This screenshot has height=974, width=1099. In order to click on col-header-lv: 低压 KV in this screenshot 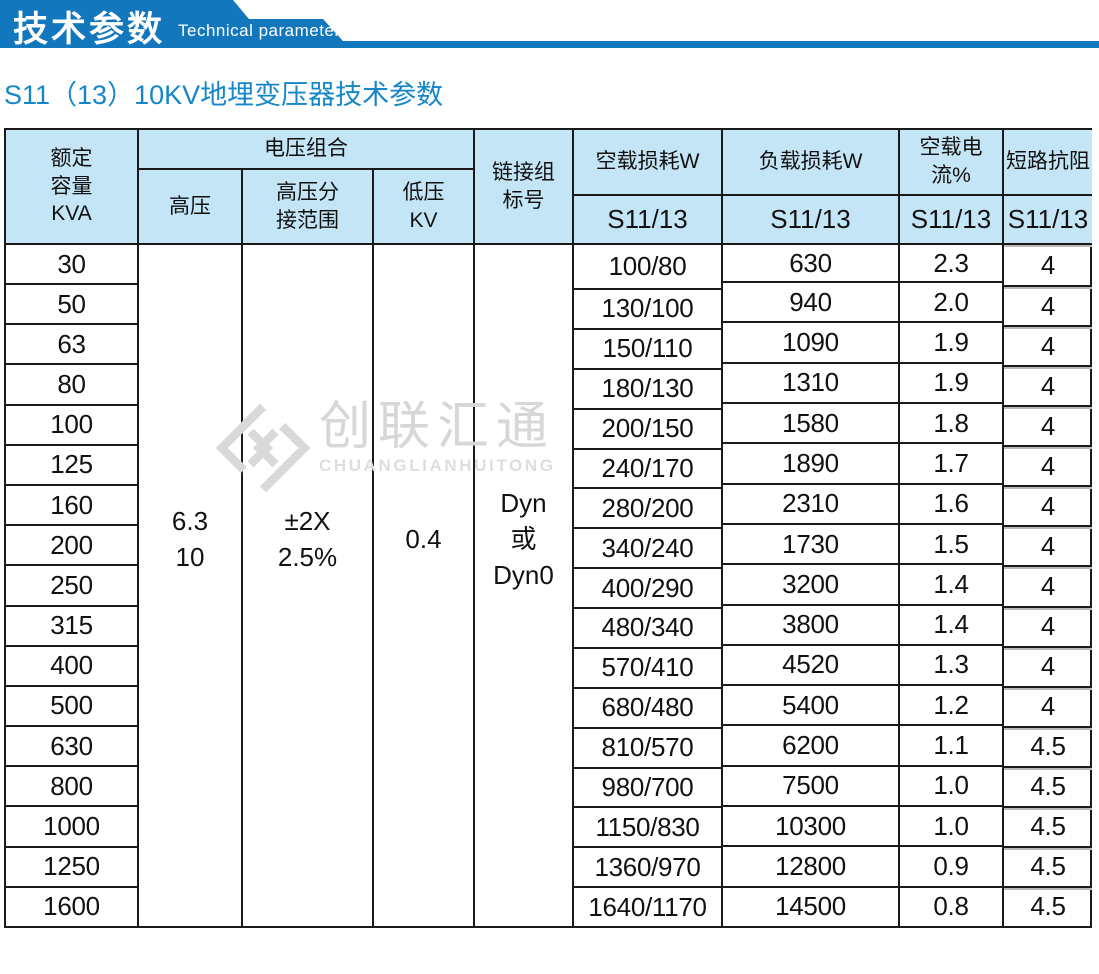, I will do `click(423, 207)`.